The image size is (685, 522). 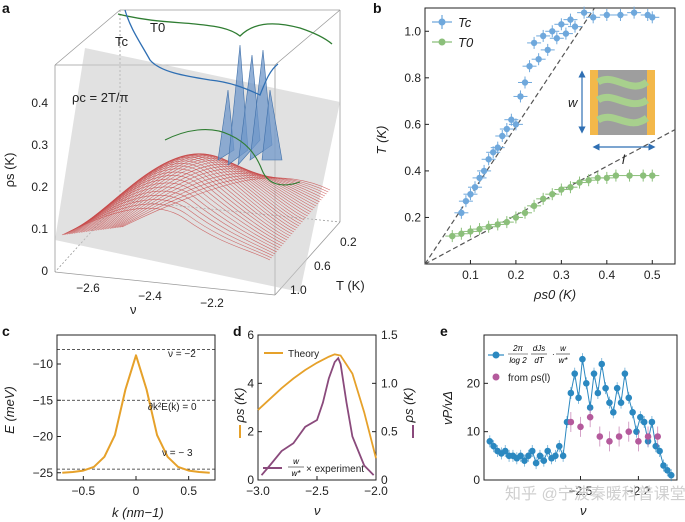 What do you see at coordinates (298, 290) in the screenshot?
I see `svg-text: 1.0` at bounding box center [298, 290].